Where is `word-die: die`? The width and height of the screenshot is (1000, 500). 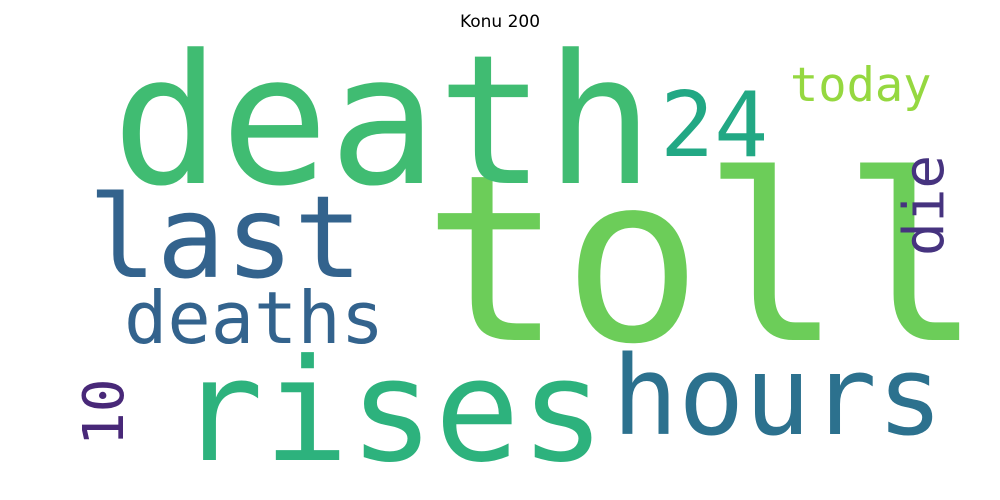 word-die: die is located at coordinates (924, 205).